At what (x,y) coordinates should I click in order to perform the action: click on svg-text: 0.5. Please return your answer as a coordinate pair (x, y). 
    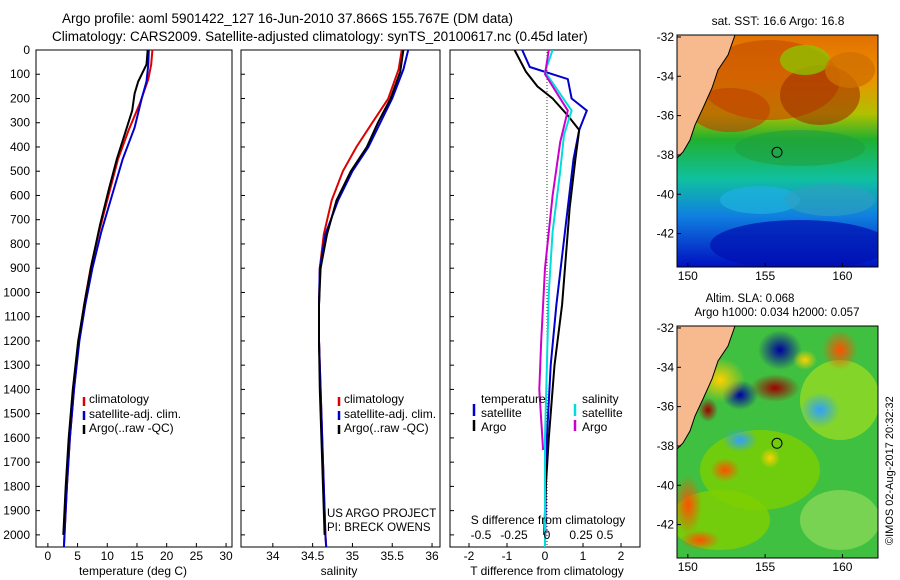
    Looking at the image, I should click on (605, 535).